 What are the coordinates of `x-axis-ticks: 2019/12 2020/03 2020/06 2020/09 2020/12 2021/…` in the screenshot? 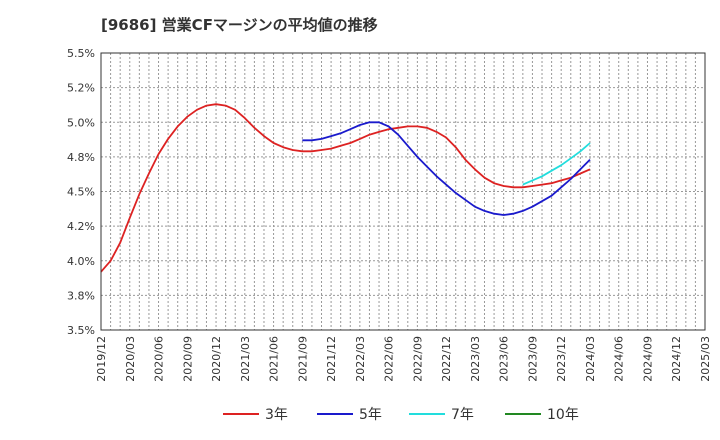 It's located at (403, 359).